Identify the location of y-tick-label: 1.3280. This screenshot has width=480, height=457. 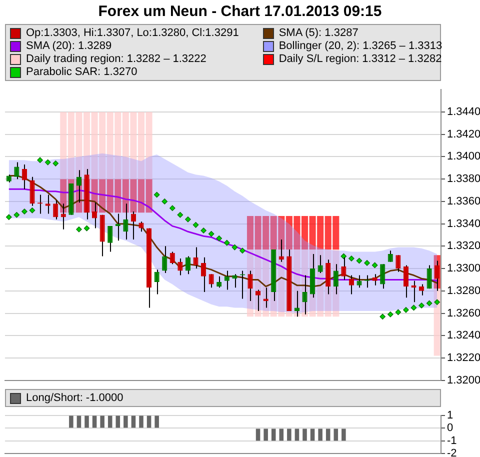
(463, 290).